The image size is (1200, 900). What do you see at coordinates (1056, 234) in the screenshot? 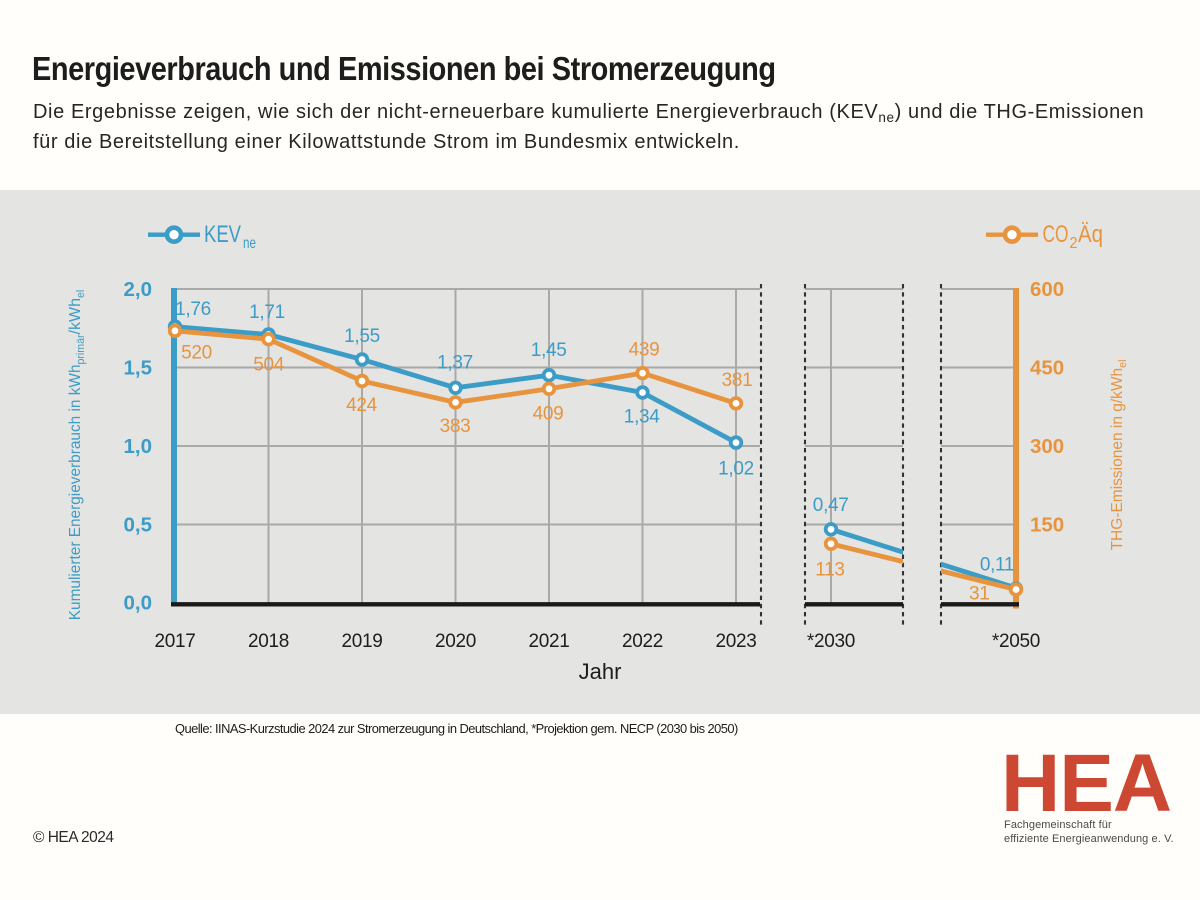
I see `svg-text: CO` at bounding box center [1056, 234].